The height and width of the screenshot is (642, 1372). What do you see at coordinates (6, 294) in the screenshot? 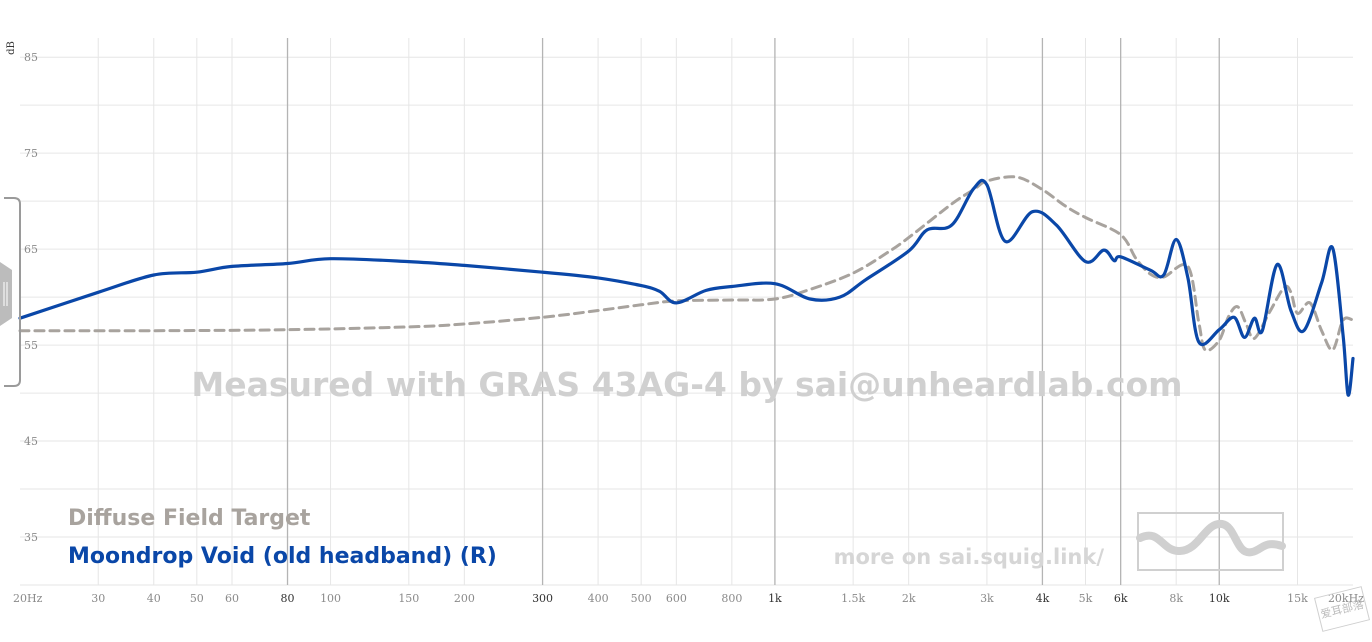
I see `handle-grip` at bounding box center [6, 294].